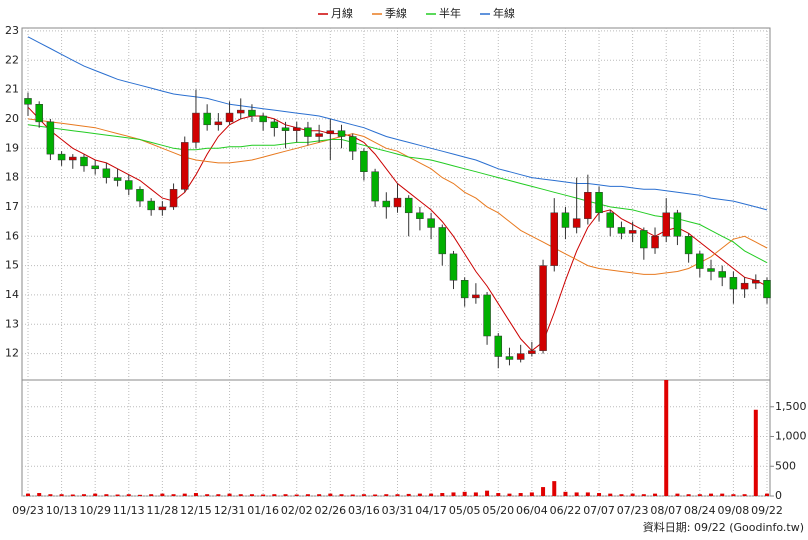  What do you see at coordinates (465, 510) in the screenshot?
I see `x-tick-label: 05/05` at bounding box center [465, 510].